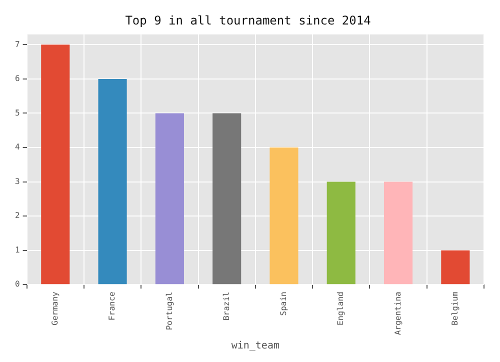 The width and height of the screenshot is (500, 362). Describe the element at coordinates (169, 310) in the screenshot. I see `x-tick-label: Portugal` at that location.